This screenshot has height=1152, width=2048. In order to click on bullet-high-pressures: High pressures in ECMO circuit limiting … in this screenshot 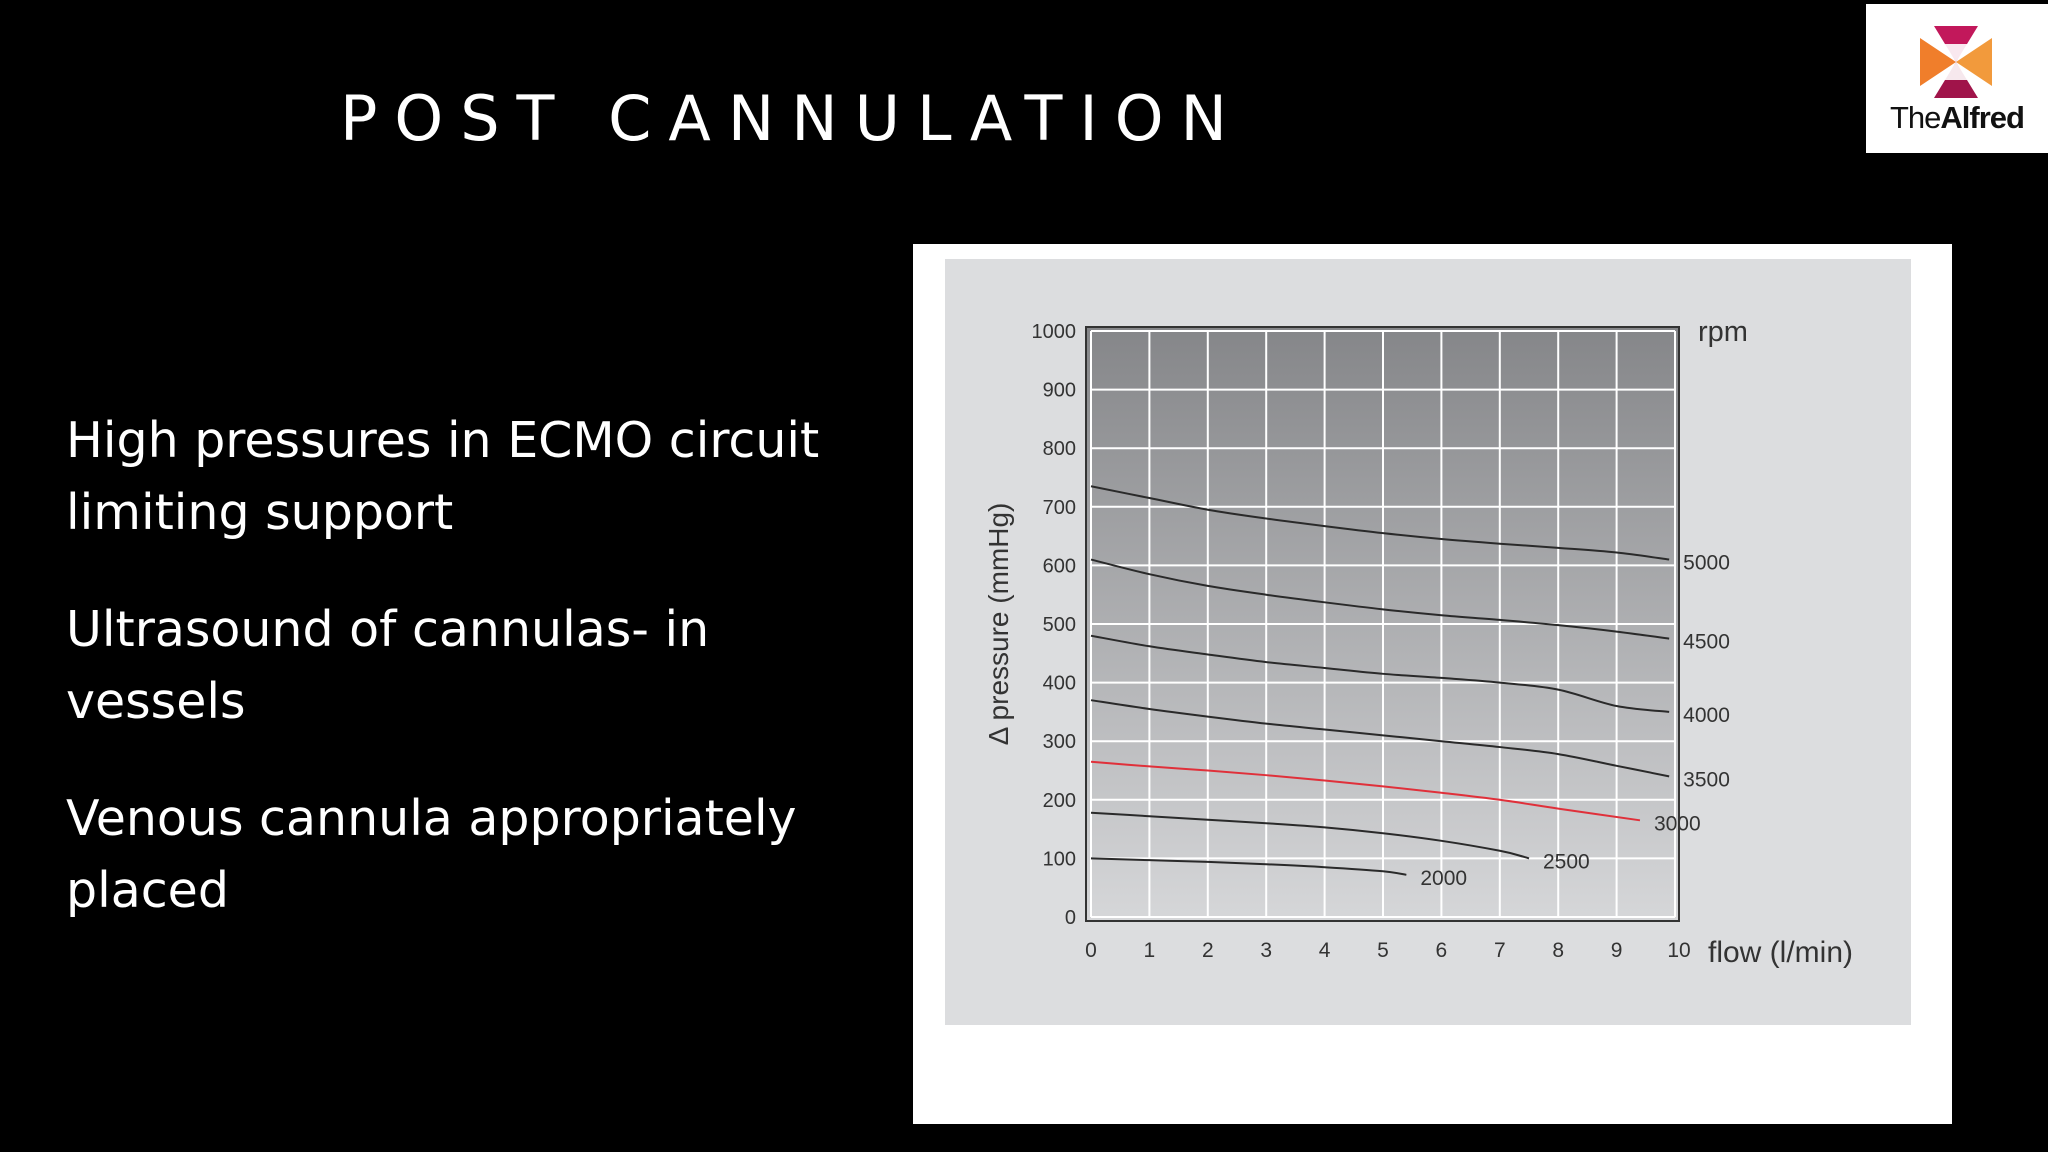, I will do `click(443, 476)`.